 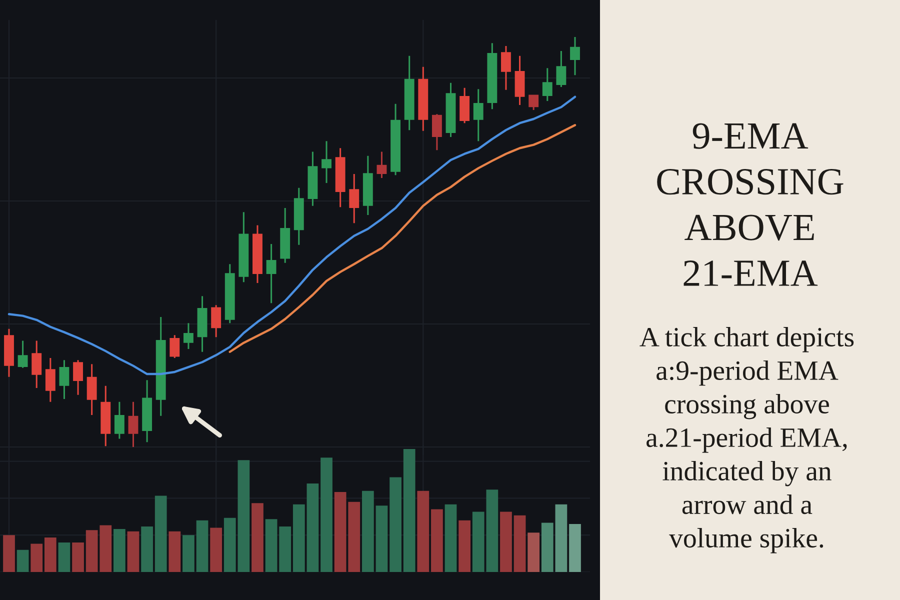 I want to click on text: A tick chart depicts a:9-period EMA crossing above a.21-period EMA, indicated by an arrow and a volume spike., so click(x=747, y=440).